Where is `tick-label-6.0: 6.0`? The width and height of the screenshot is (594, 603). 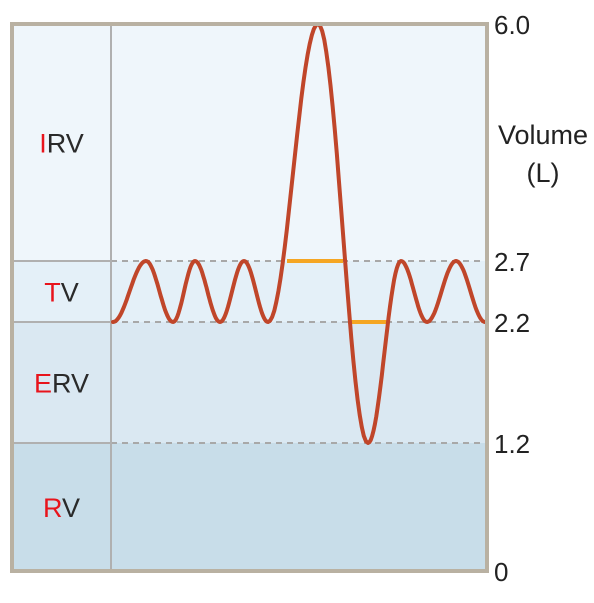 tick-label-6.0: 6.0 is located at coordinates (512, 25).